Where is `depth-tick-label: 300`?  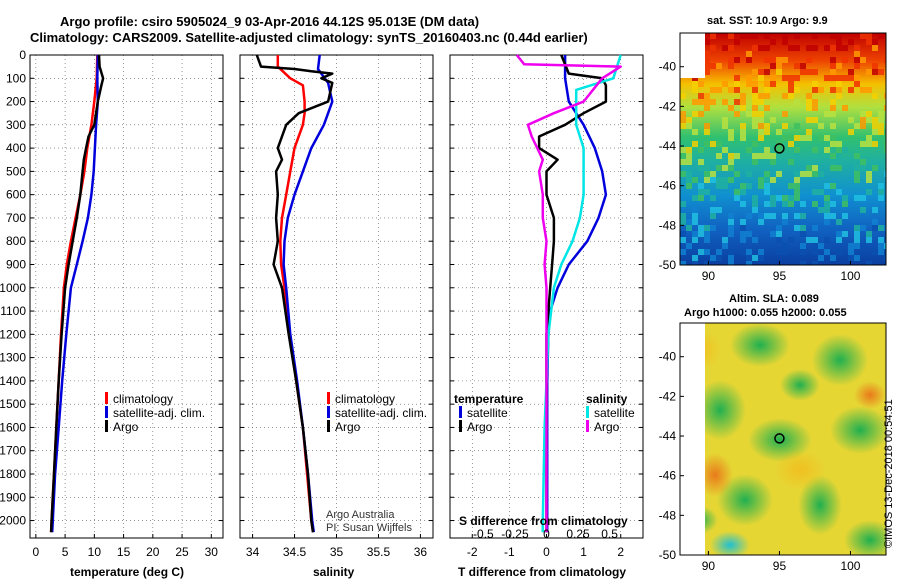
depth-tick-label: 300 is located at coordinates (16, 125).